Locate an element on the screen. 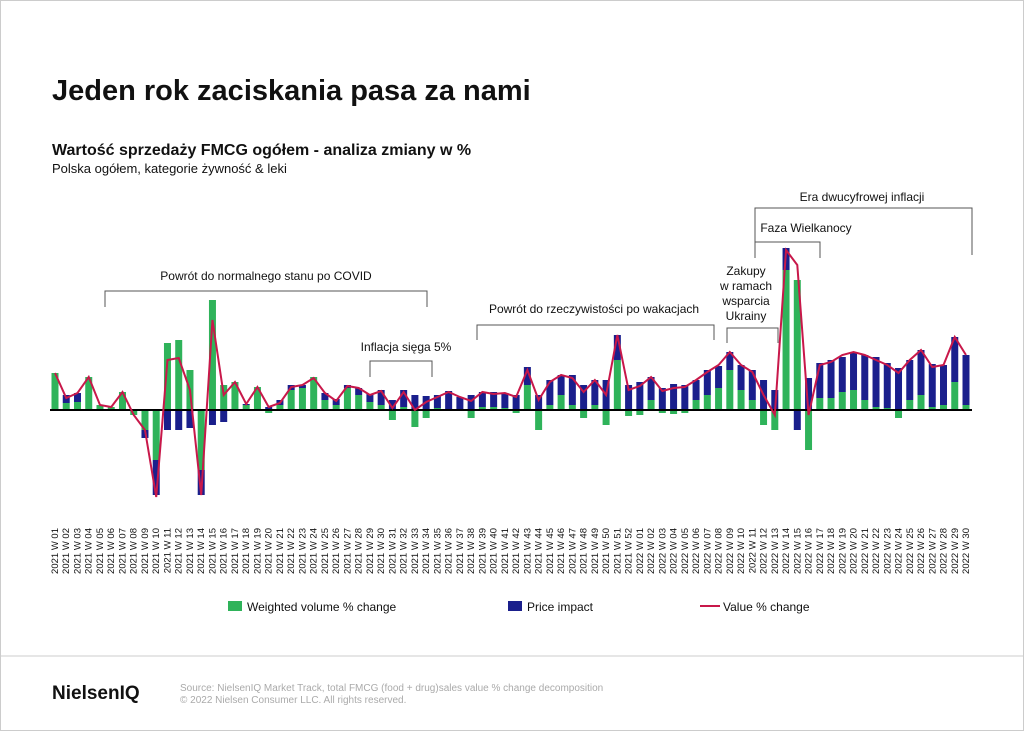 The image size is (1024, 736). x-tick-label: 2021 W 03 is located at coordinates (77, 551).